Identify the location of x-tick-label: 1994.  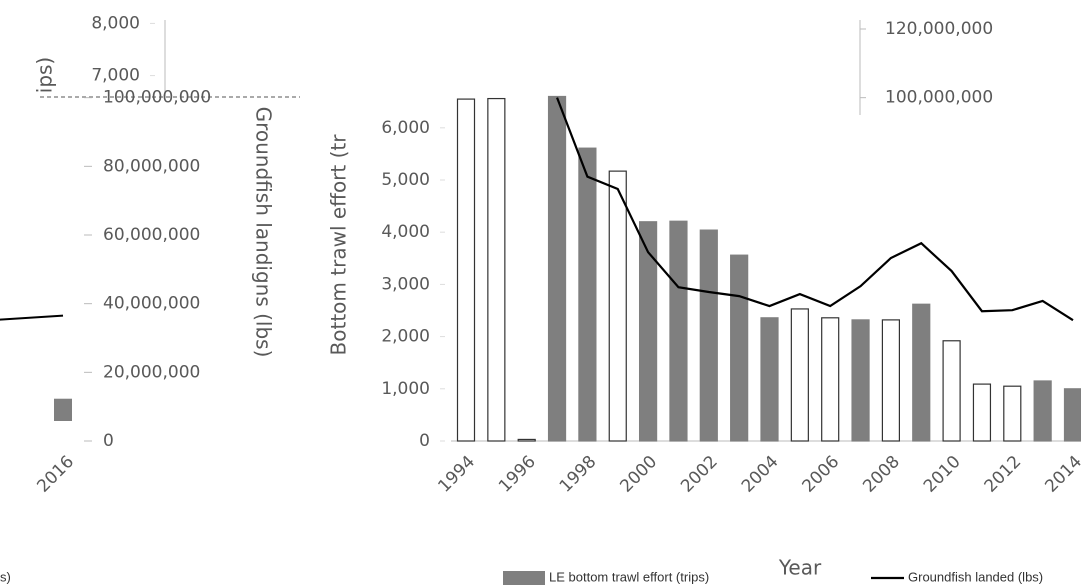
(456, 474).